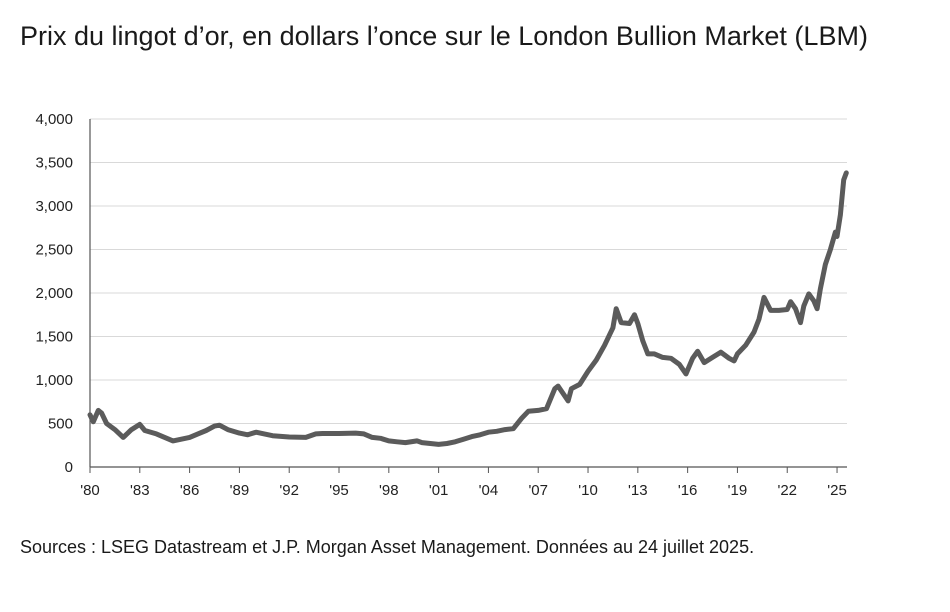 This screenshot has width=950, height=612. I want to click on y-tick-label: 500, so click(60, 424).